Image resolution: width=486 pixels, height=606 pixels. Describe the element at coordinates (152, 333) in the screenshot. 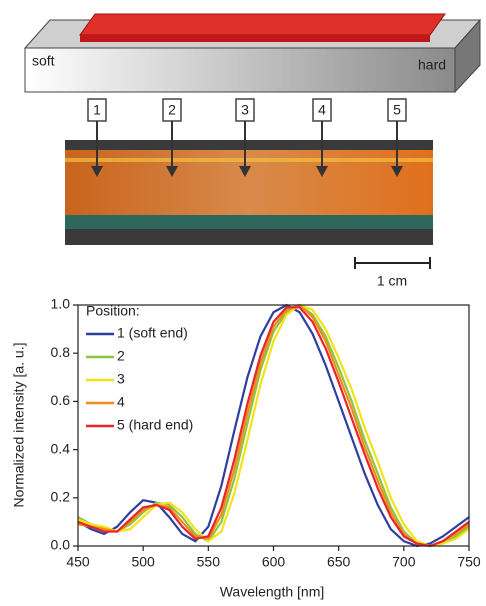

I see `legend-label: 1 (soft end)` at that location.